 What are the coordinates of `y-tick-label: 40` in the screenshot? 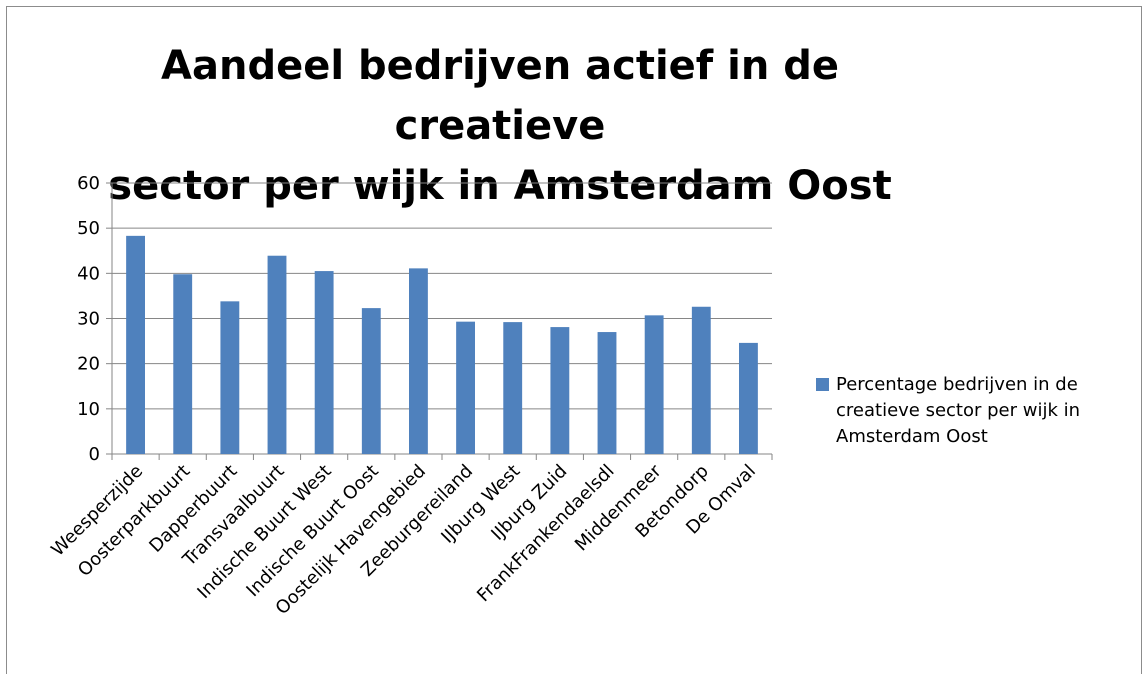 It's located at (88, 273).